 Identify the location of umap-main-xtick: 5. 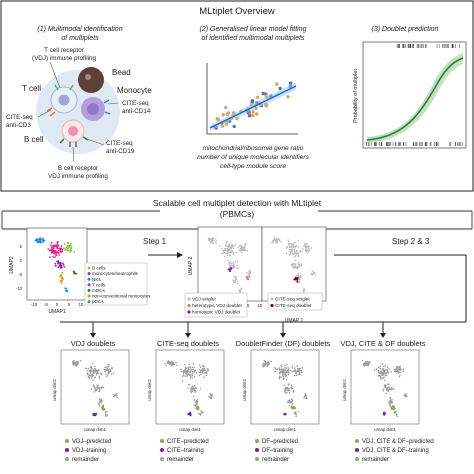
(69, 304).